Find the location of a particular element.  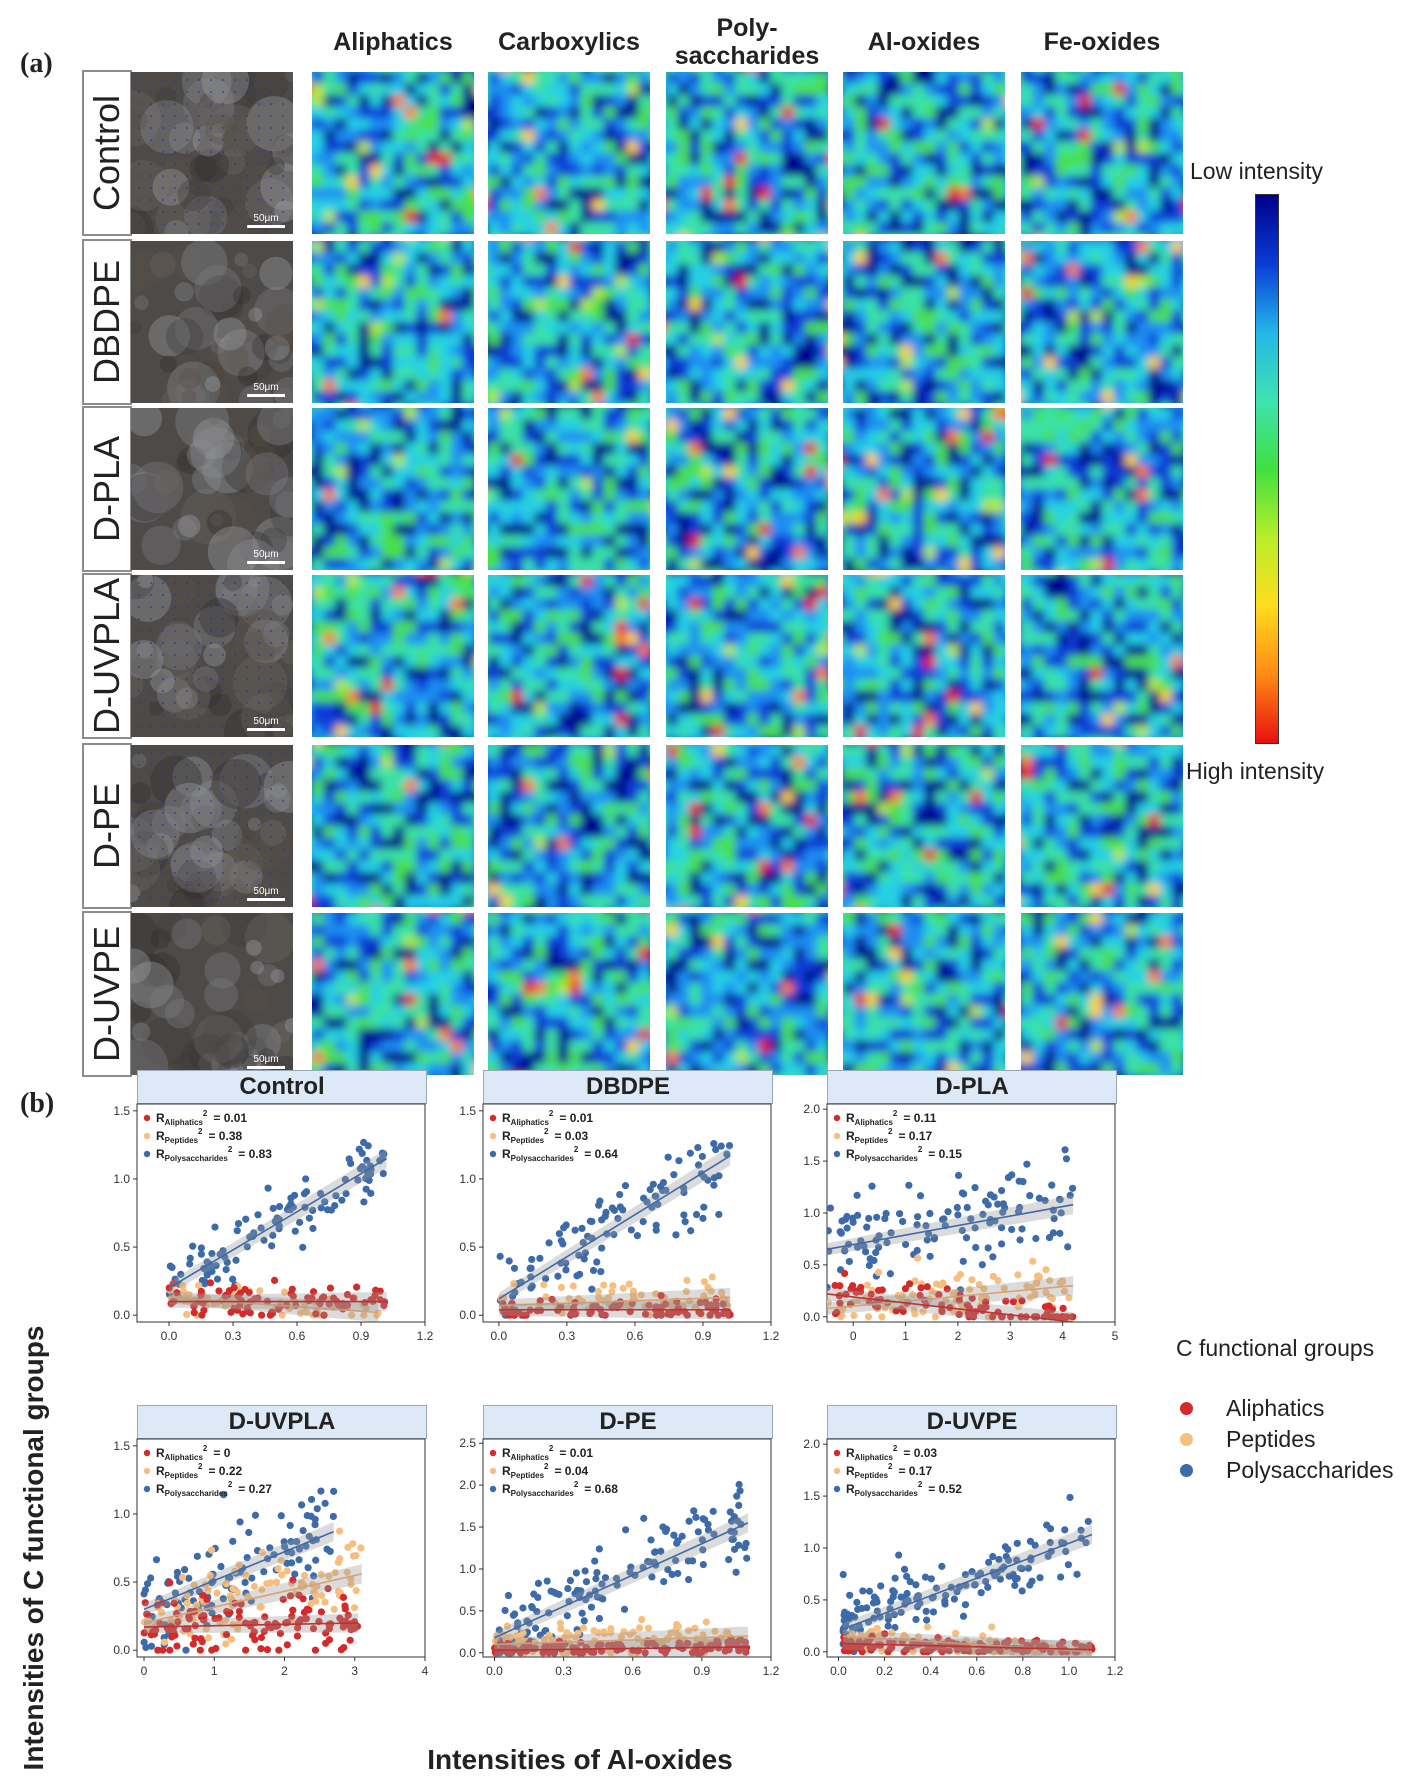

annotation-dot is located at coordinates (493, 1136).